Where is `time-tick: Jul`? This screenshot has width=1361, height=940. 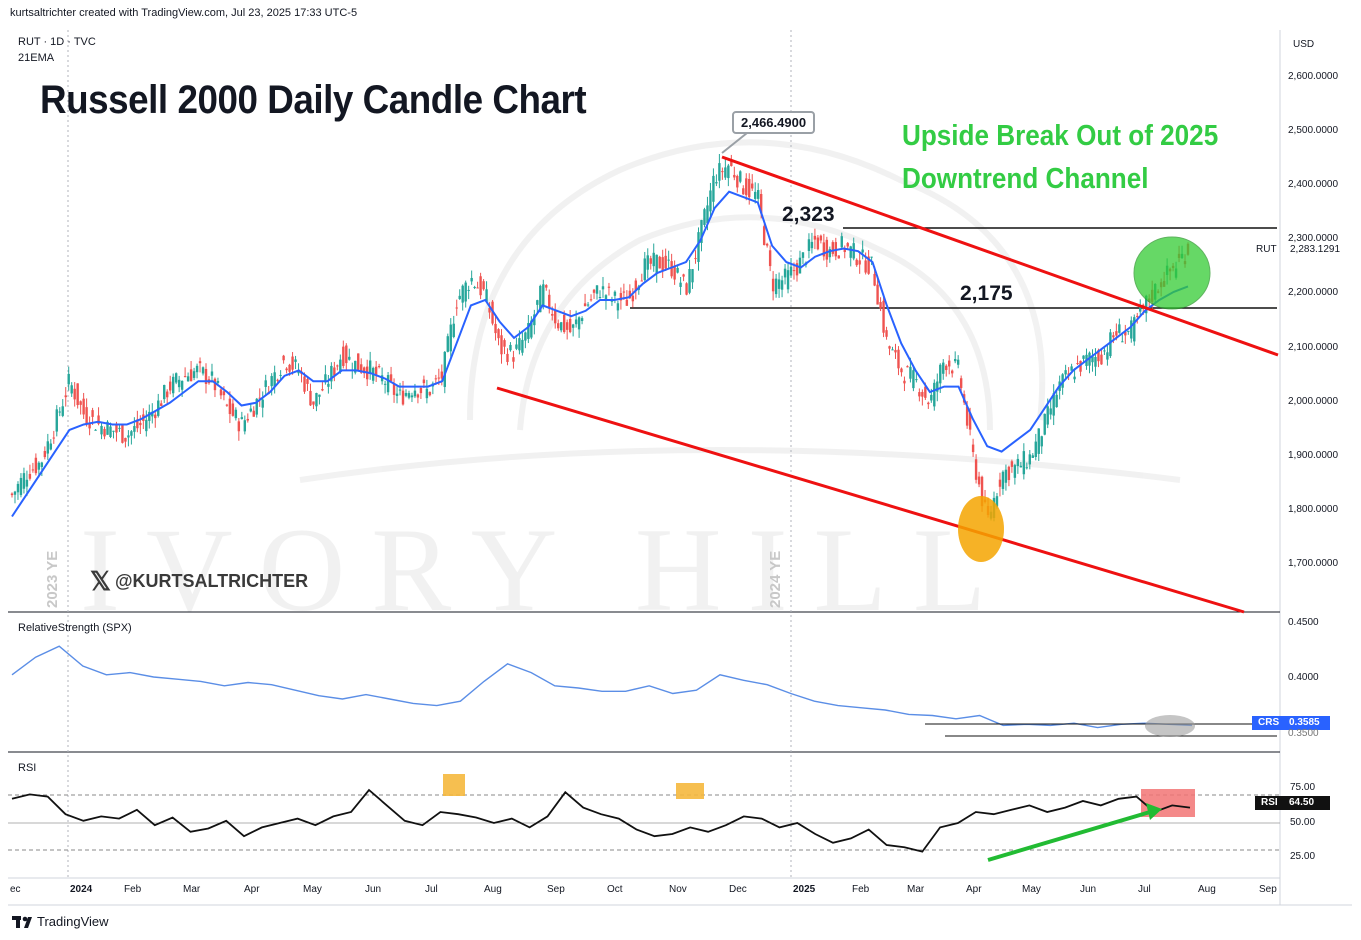
time-tick: Jul is located at coordinates (431, 889).